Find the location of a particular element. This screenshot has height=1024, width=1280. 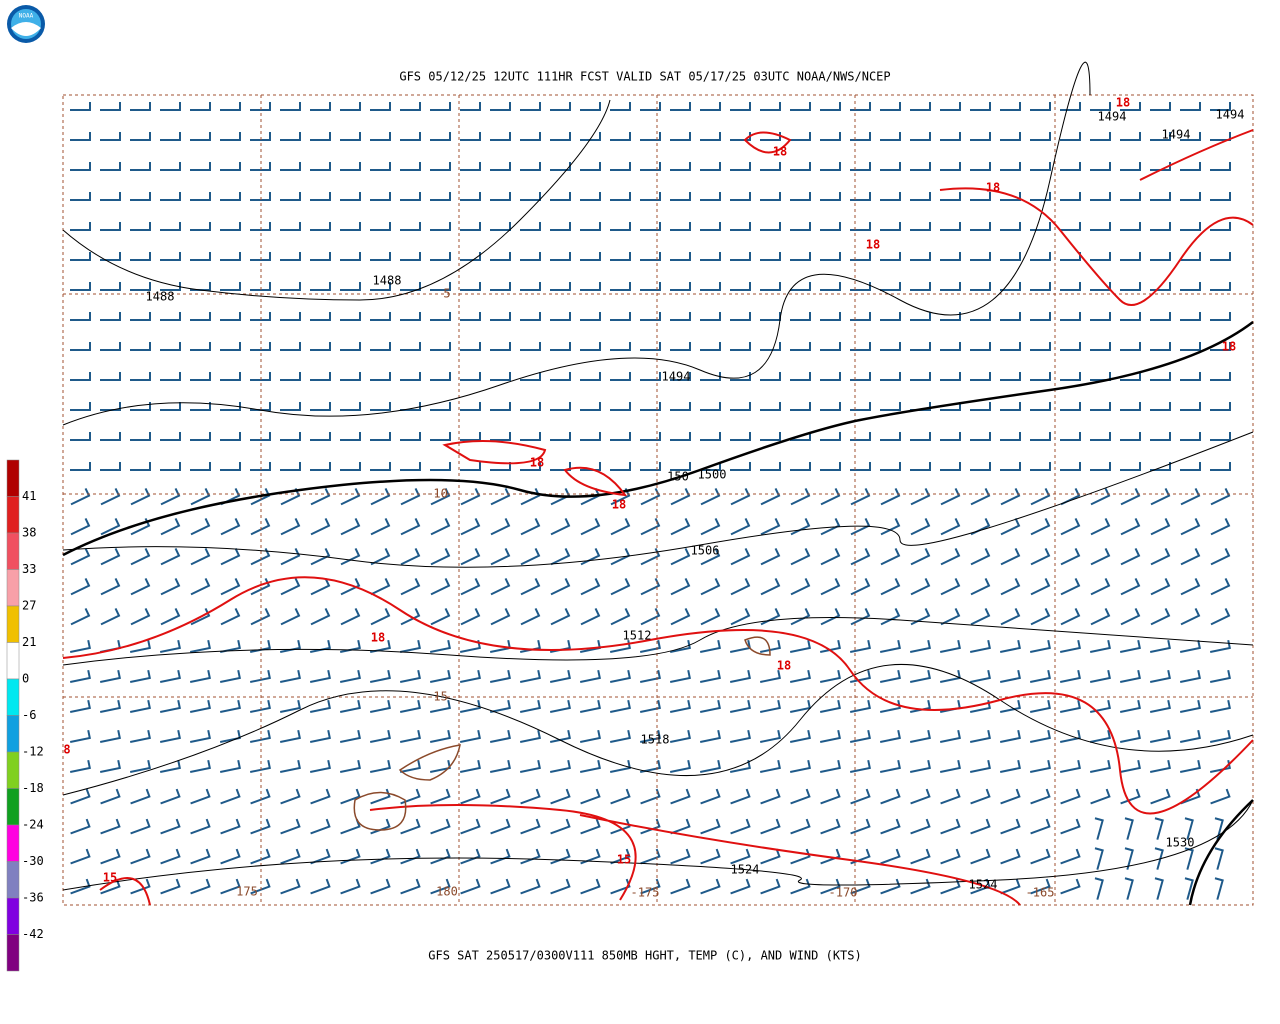

colorbar-label: -18 is located at coordinates (33, 788).